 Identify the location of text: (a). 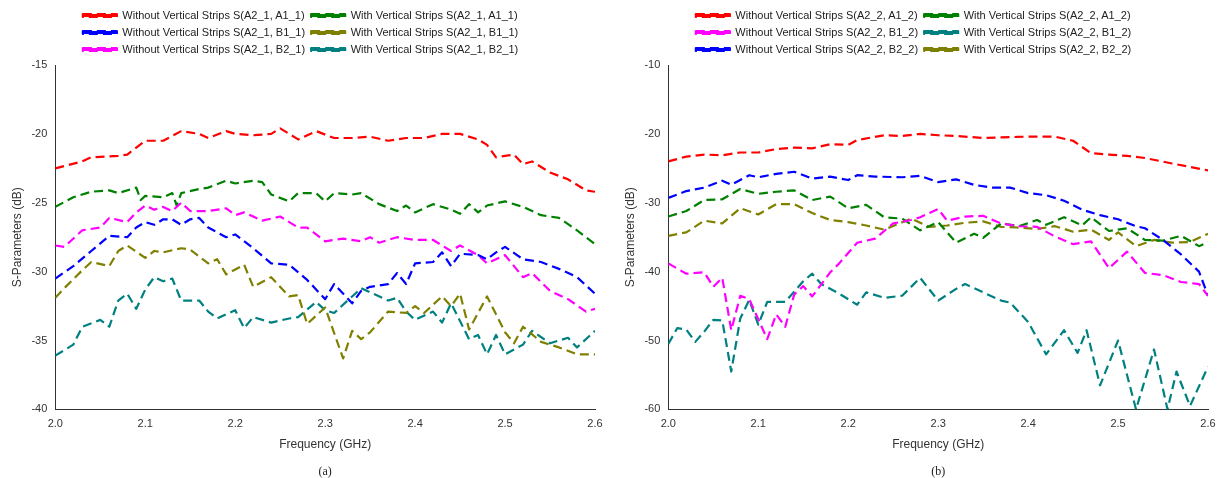
(325, 471).